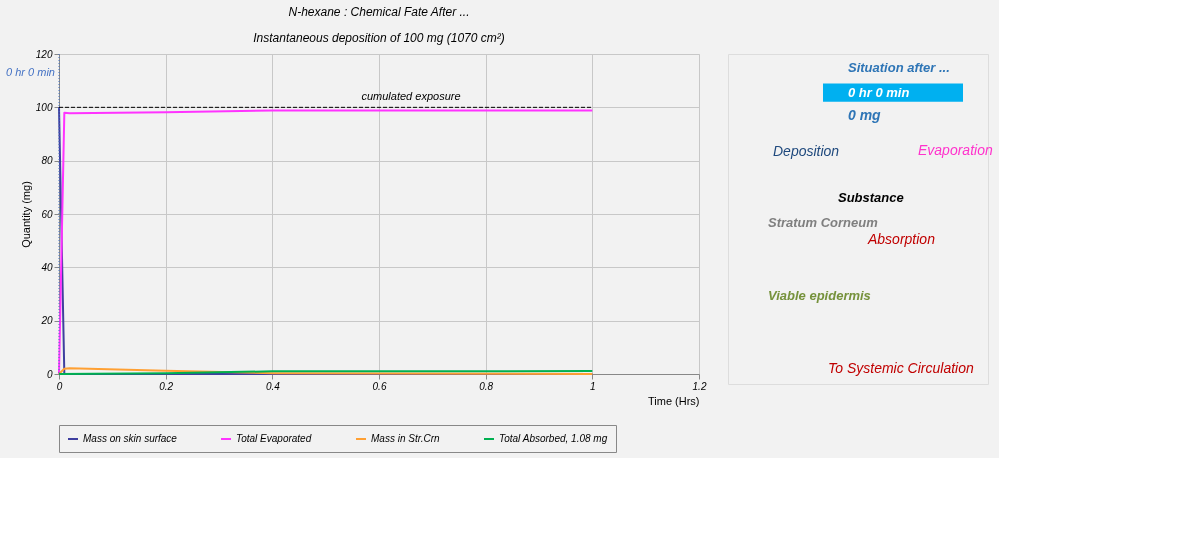 The image size is (1182, 540). I want to click on y-tick-label: 40, so click(47, 267).